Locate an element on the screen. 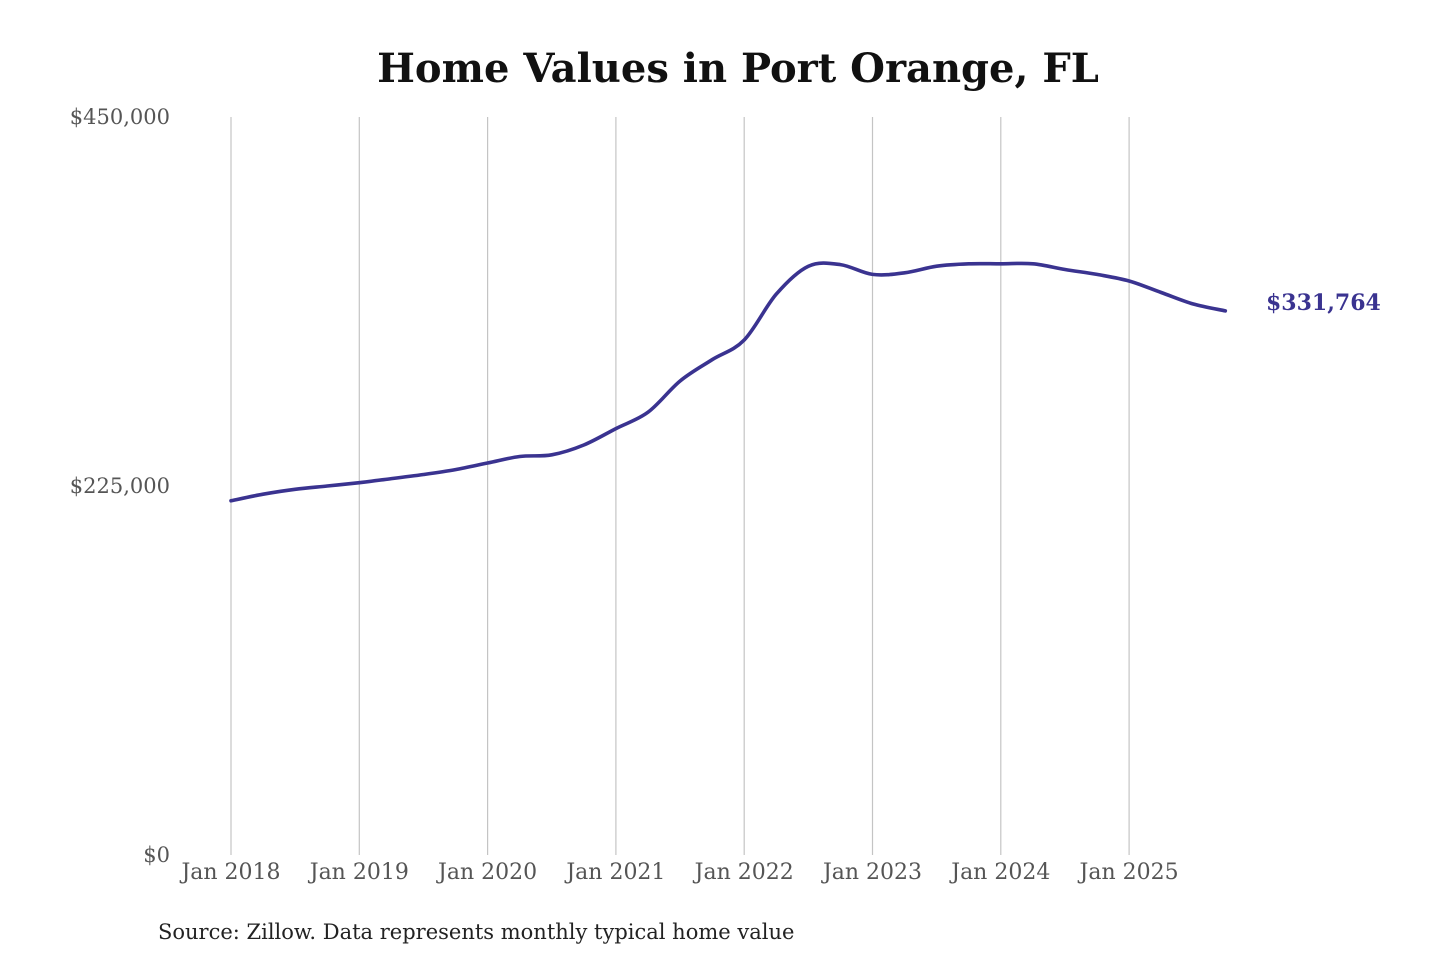  x-tick-label: Jan 2018 is located at coordinates (229, 872).